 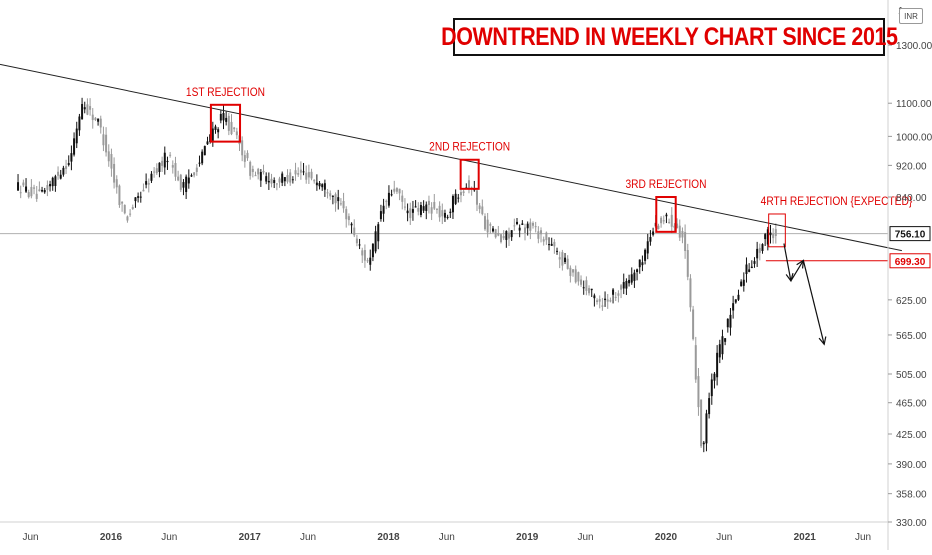 I want to click on currency-badge: INR, so click(x=911, y=16).